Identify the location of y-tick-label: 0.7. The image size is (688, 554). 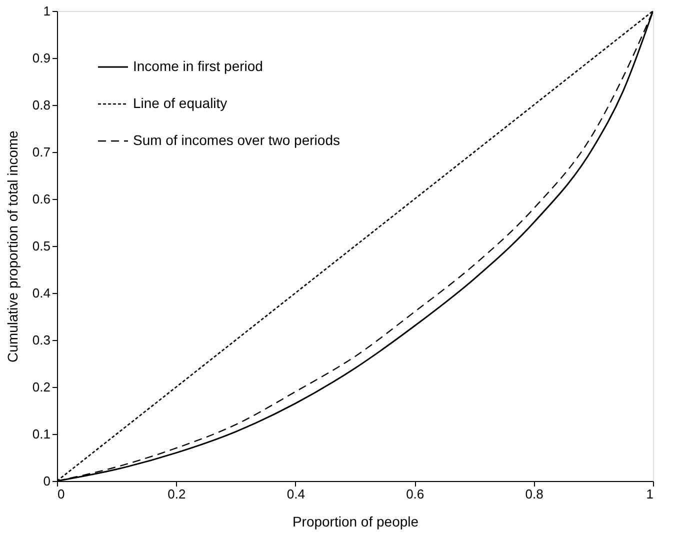
(41, 152).